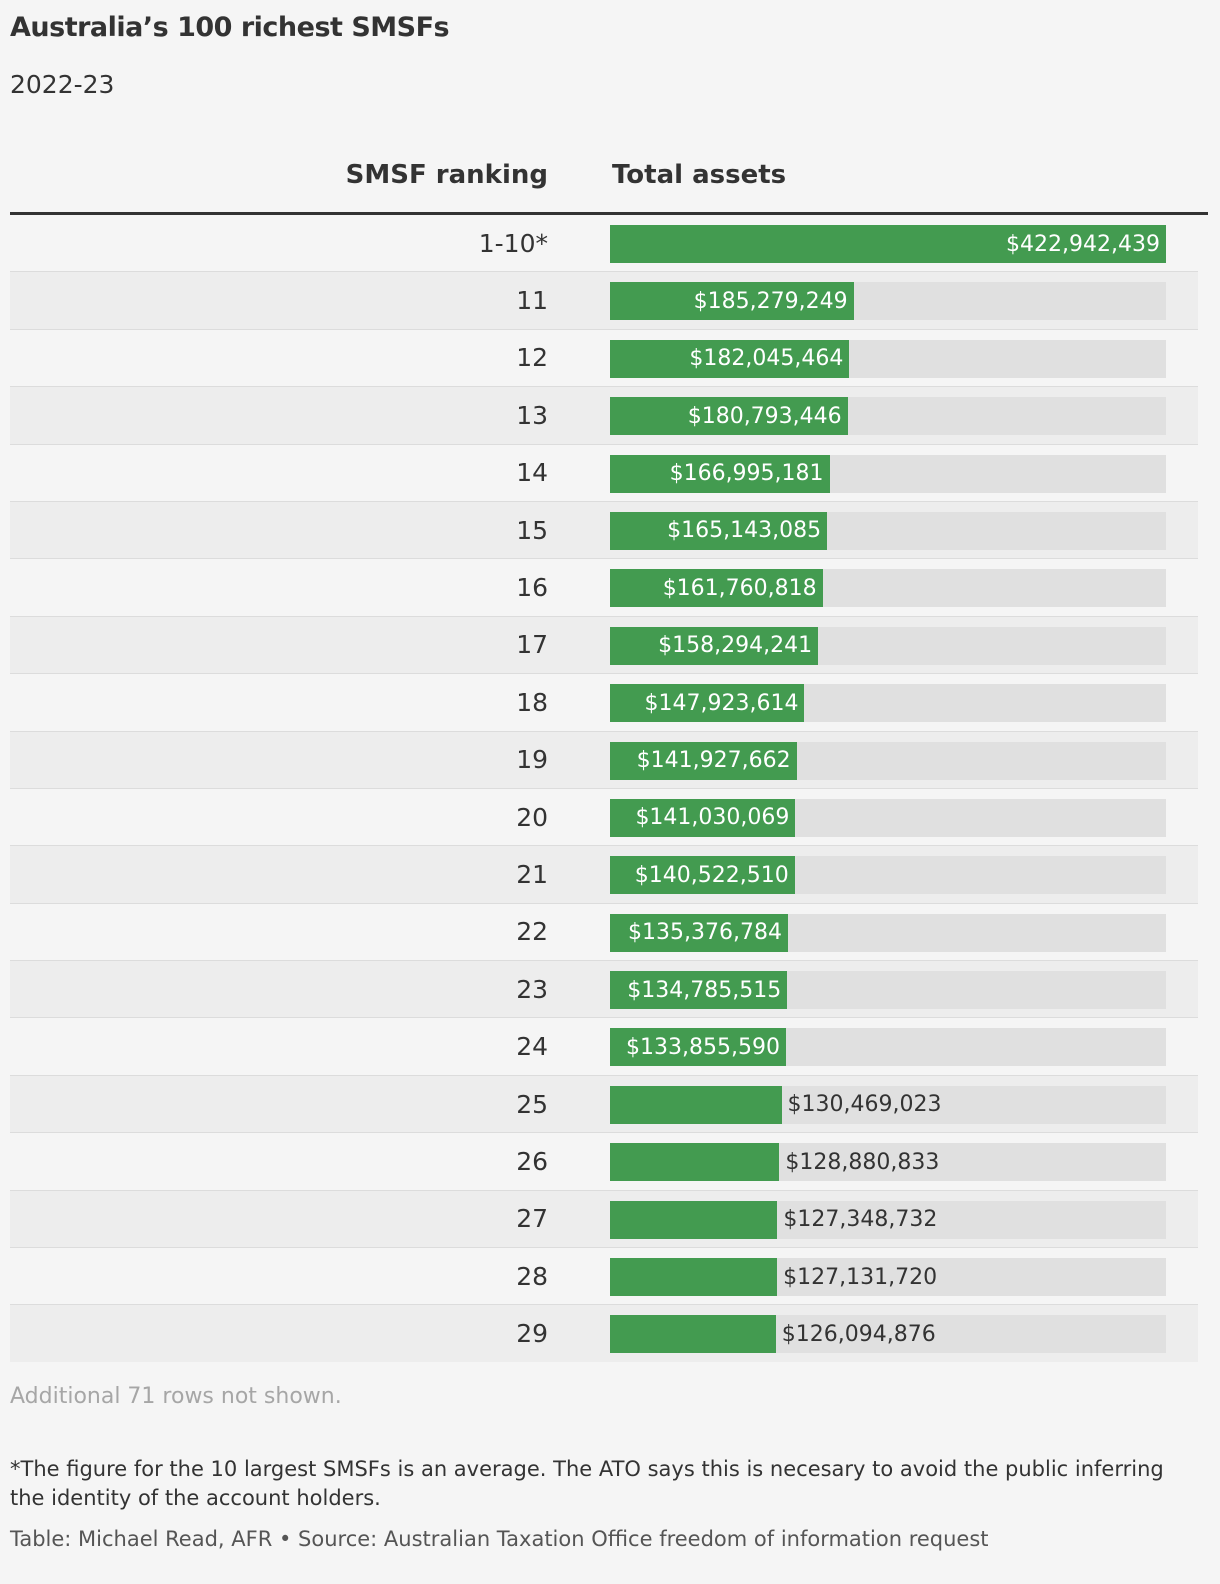 The width and height of the screenshot is (1220, 1584). What do you see at coordinates (532, 1276) in the screenshot?
I see `rank-label: 28` at bounding box center [532, 1276].